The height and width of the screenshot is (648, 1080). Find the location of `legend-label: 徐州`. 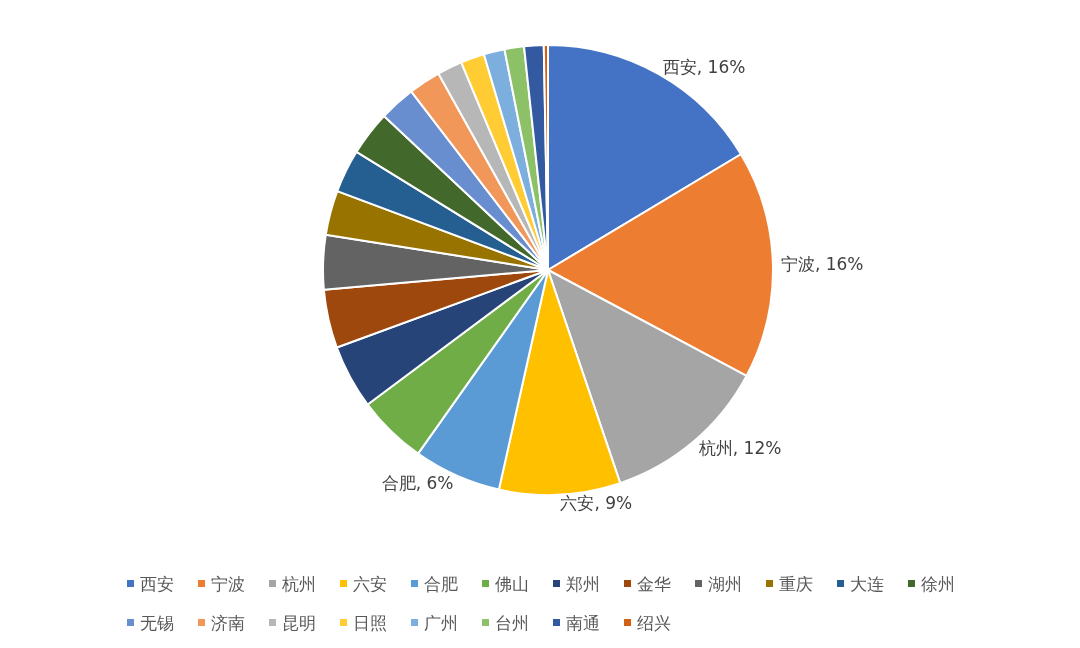

legend-label: 徐州 is located at coordinates (938, 583).